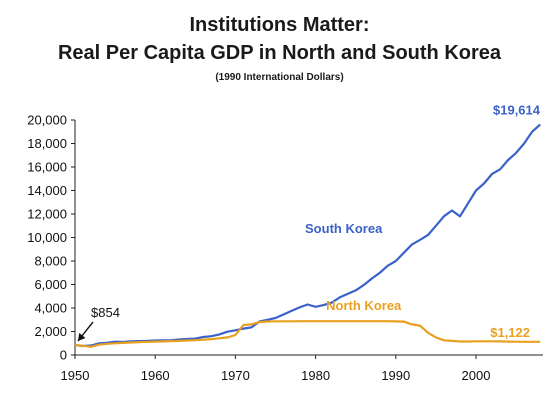 This screenshot has height=403, width=559. What do you see at coordinates (47, 143) in the screenshot?
I see `y-tick-label: 18,000` at bounding box center [47, 143].